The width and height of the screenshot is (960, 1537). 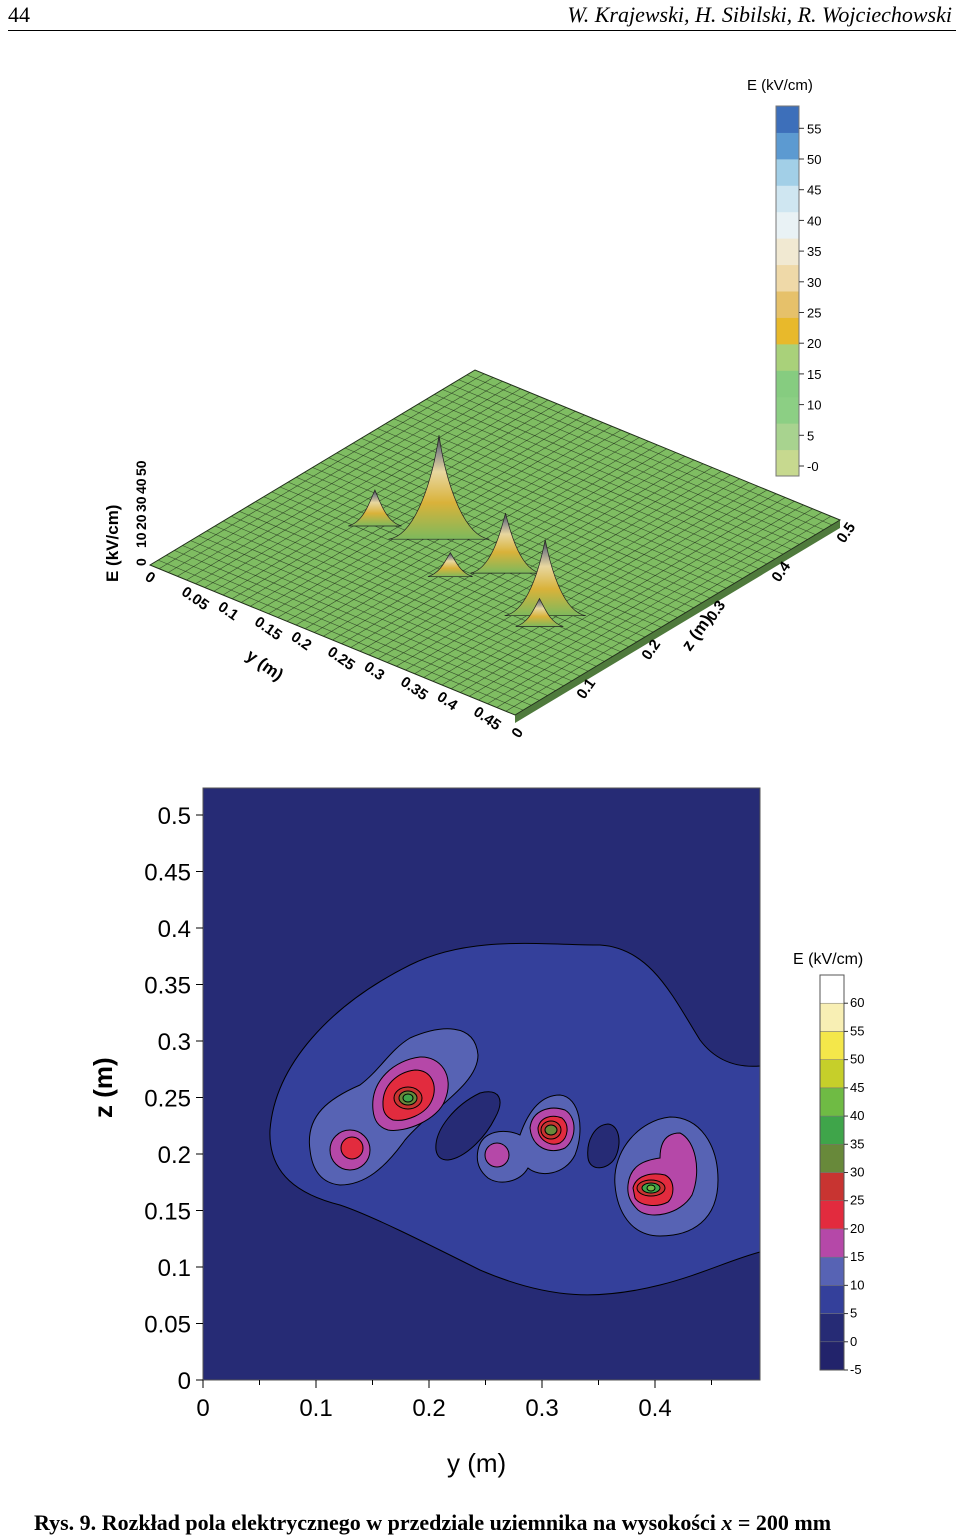 What do you see at coordinates (141, 562) in the screenshot?
I see `surface-e-tick: 0` at bounding box center [141, 562].